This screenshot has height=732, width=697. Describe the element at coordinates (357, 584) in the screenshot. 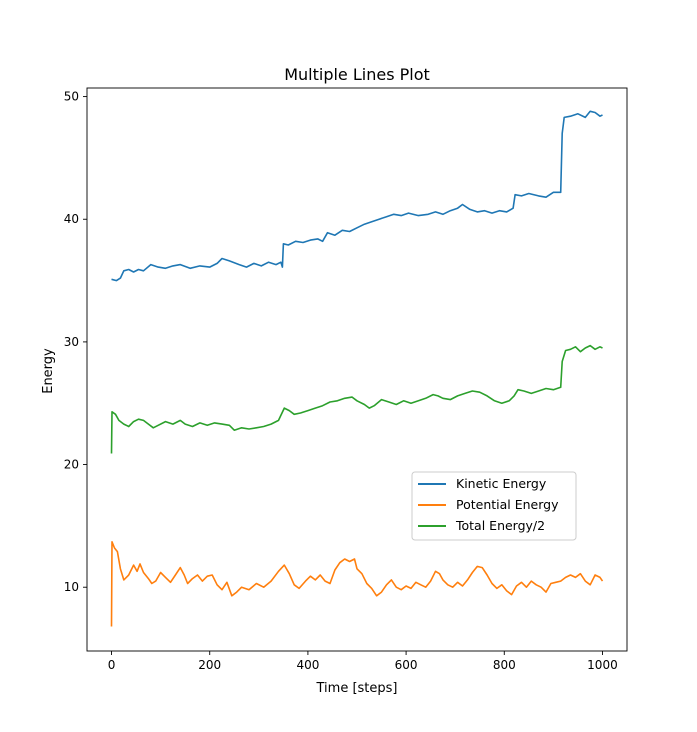

I see `series-line-potential-energy` at that location.